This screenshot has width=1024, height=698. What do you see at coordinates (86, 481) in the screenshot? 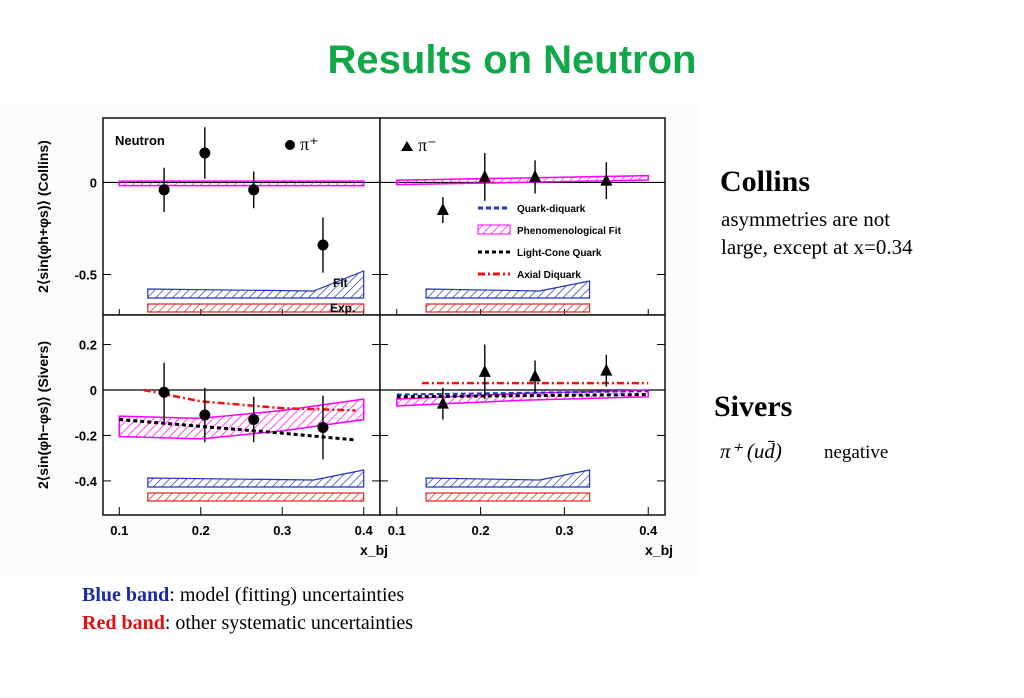
I see `ytick-label-1-3: -0.4` at bounding box center [86, 481].